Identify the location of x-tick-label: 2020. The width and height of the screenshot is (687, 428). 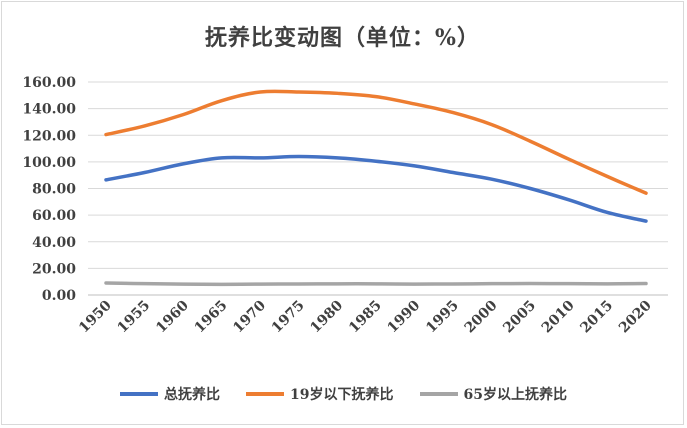
(635, 316).